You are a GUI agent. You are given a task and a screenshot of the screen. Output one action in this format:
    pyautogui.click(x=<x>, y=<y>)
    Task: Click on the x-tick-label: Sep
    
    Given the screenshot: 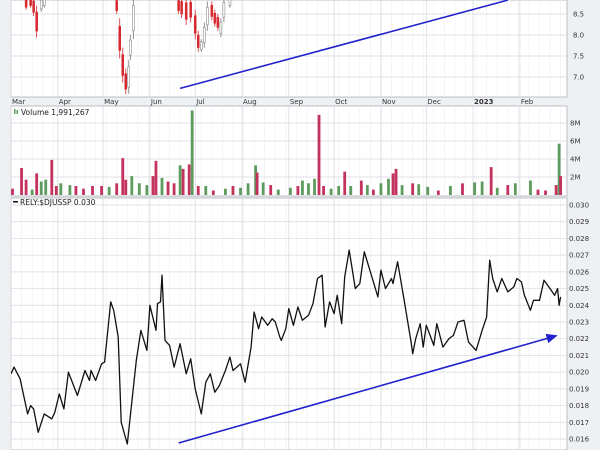 What is the action you would take?
    pyautogui.click(x=297, y=102)
    